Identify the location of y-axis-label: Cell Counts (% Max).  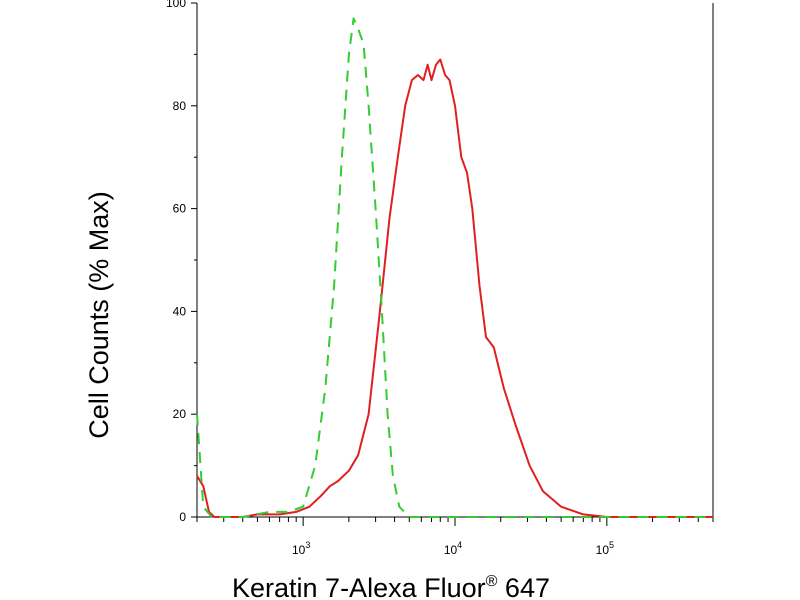
(99, 315).